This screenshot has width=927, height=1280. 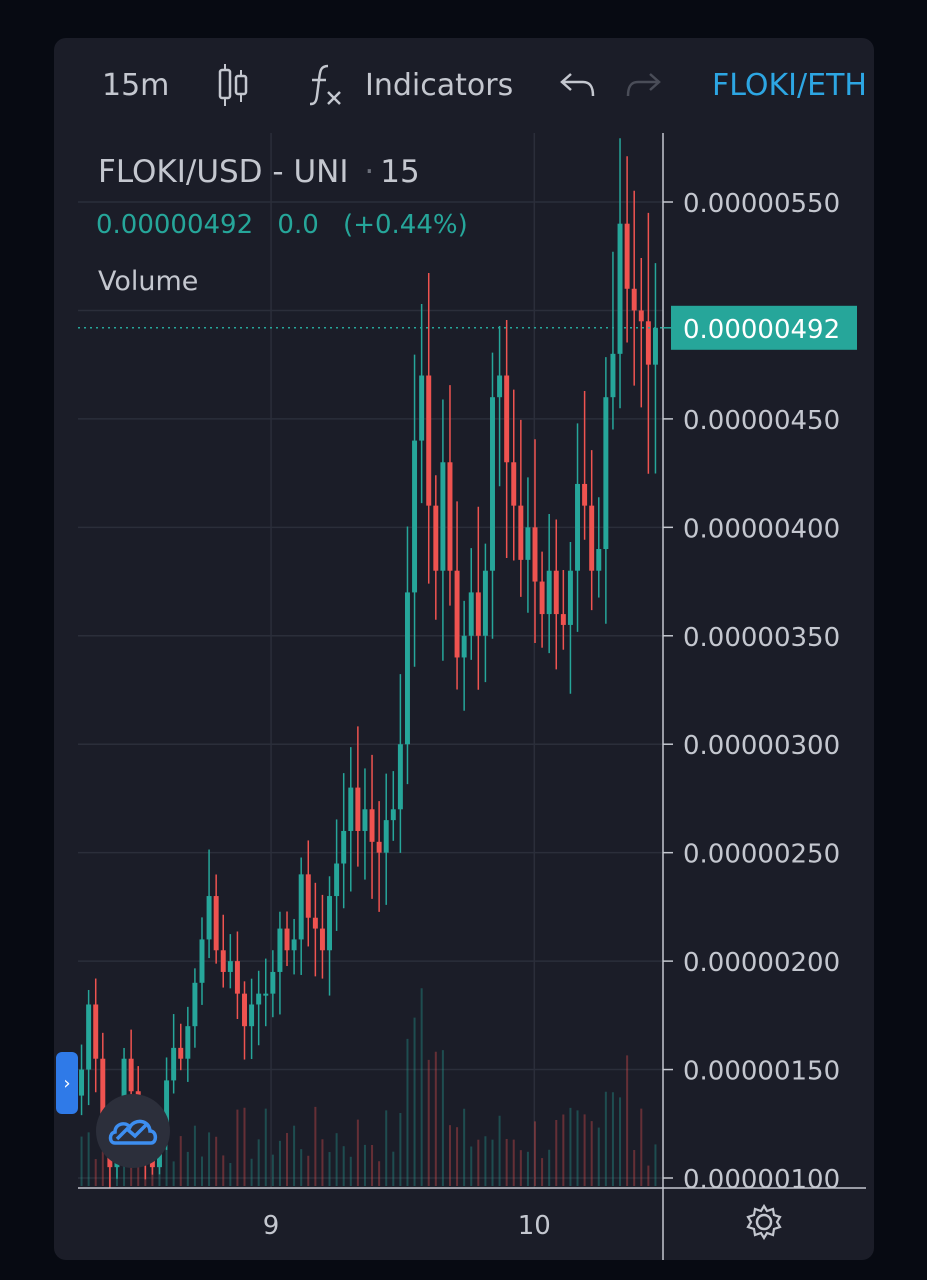 What do you see at coordinates (646, 85) in the screenshot?
I see `redo-icon` at bounding box center [646, 85].